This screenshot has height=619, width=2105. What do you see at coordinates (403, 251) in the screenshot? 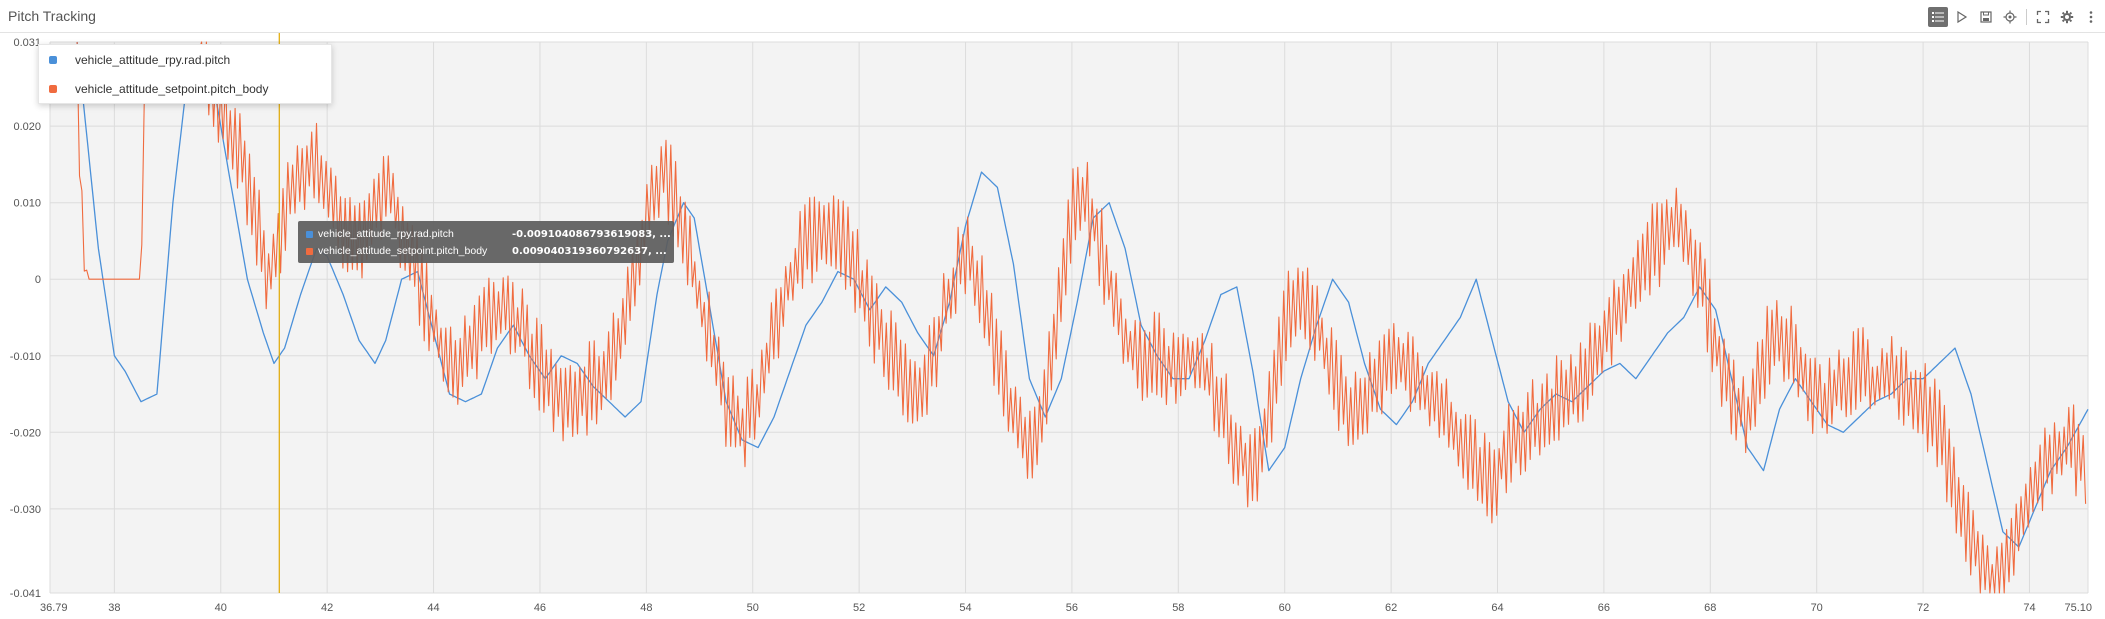
I see `tooltip-label-setpoint: vehicle_attitude_setpoint.pitch_body` at bounding box center [403, 251].